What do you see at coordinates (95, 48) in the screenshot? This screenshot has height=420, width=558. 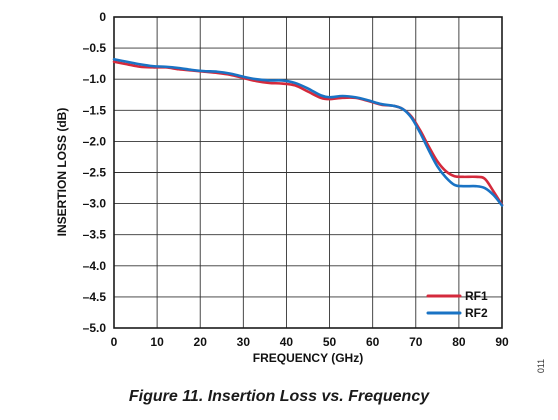 I see `y-tick-label: –0.5` at bounding box center [95, 48].